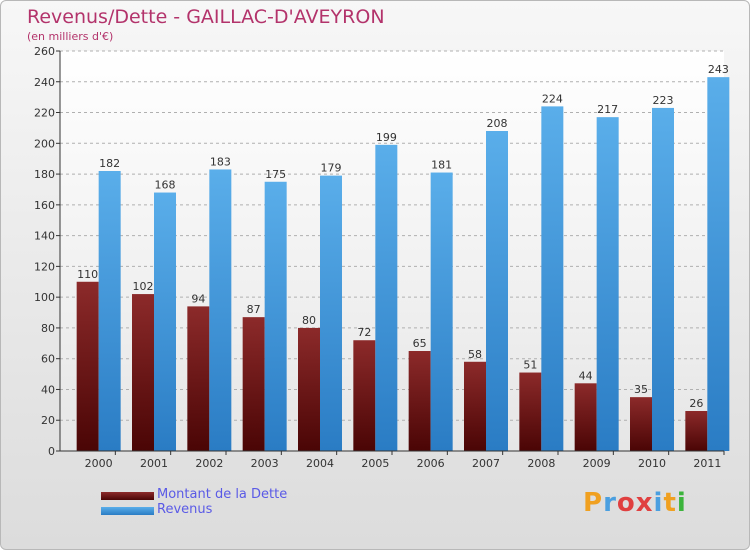 The image size is (750, 550). Describe the element at coordinates (696, 403) in the screenshot. I see `data-label-debt: 26` at that location.